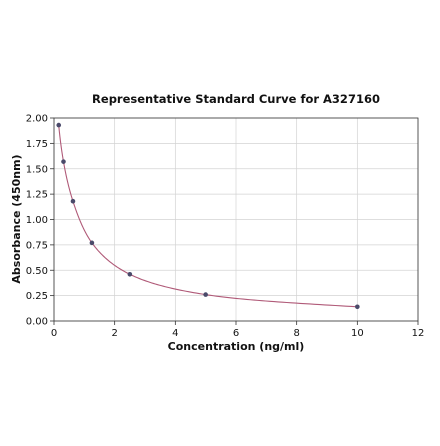 The height and width of the screenshot is (446, 440). I want to click on x-axis-label: Concentration (ng/ml), so click(236, 346).